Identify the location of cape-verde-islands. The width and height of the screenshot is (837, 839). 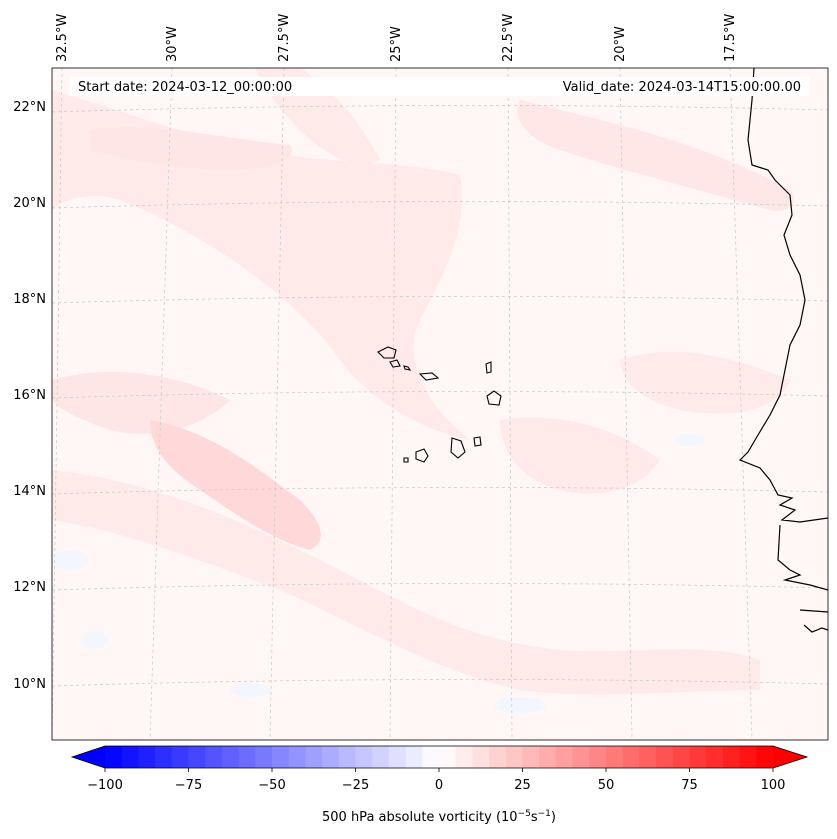
(439, 404).